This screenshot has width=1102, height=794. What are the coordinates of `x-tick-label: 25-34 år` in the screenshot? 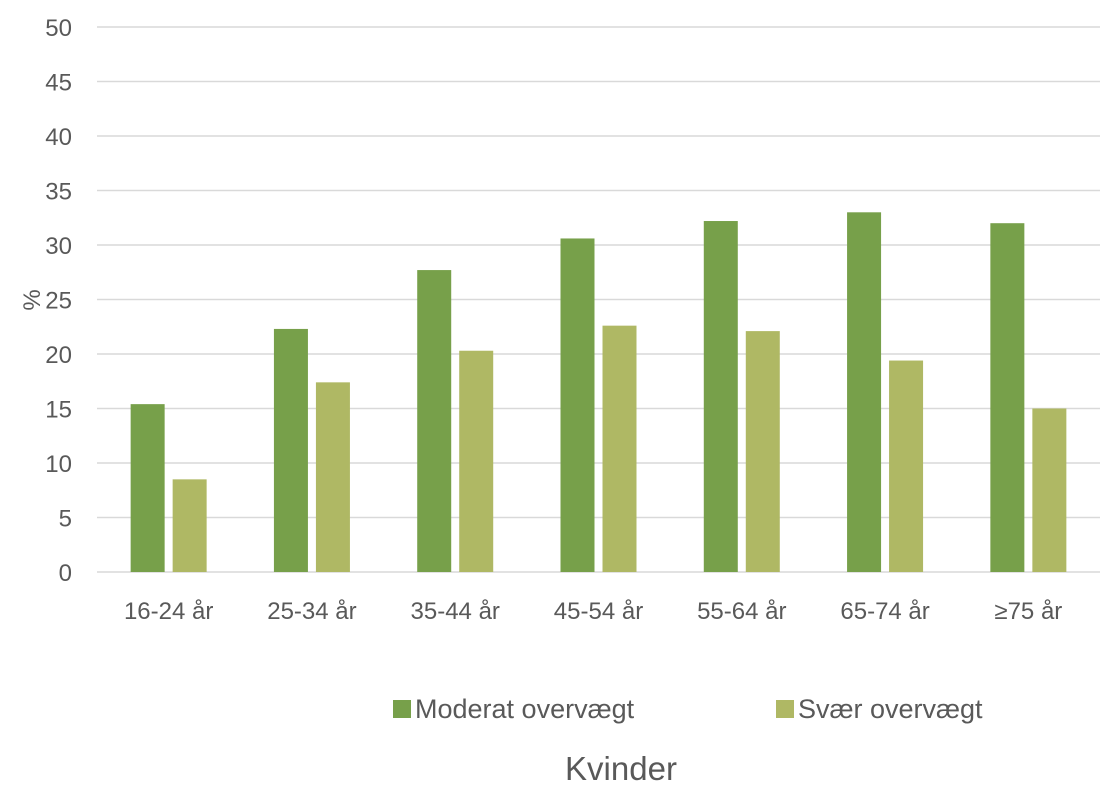 It's located at (311, 611).